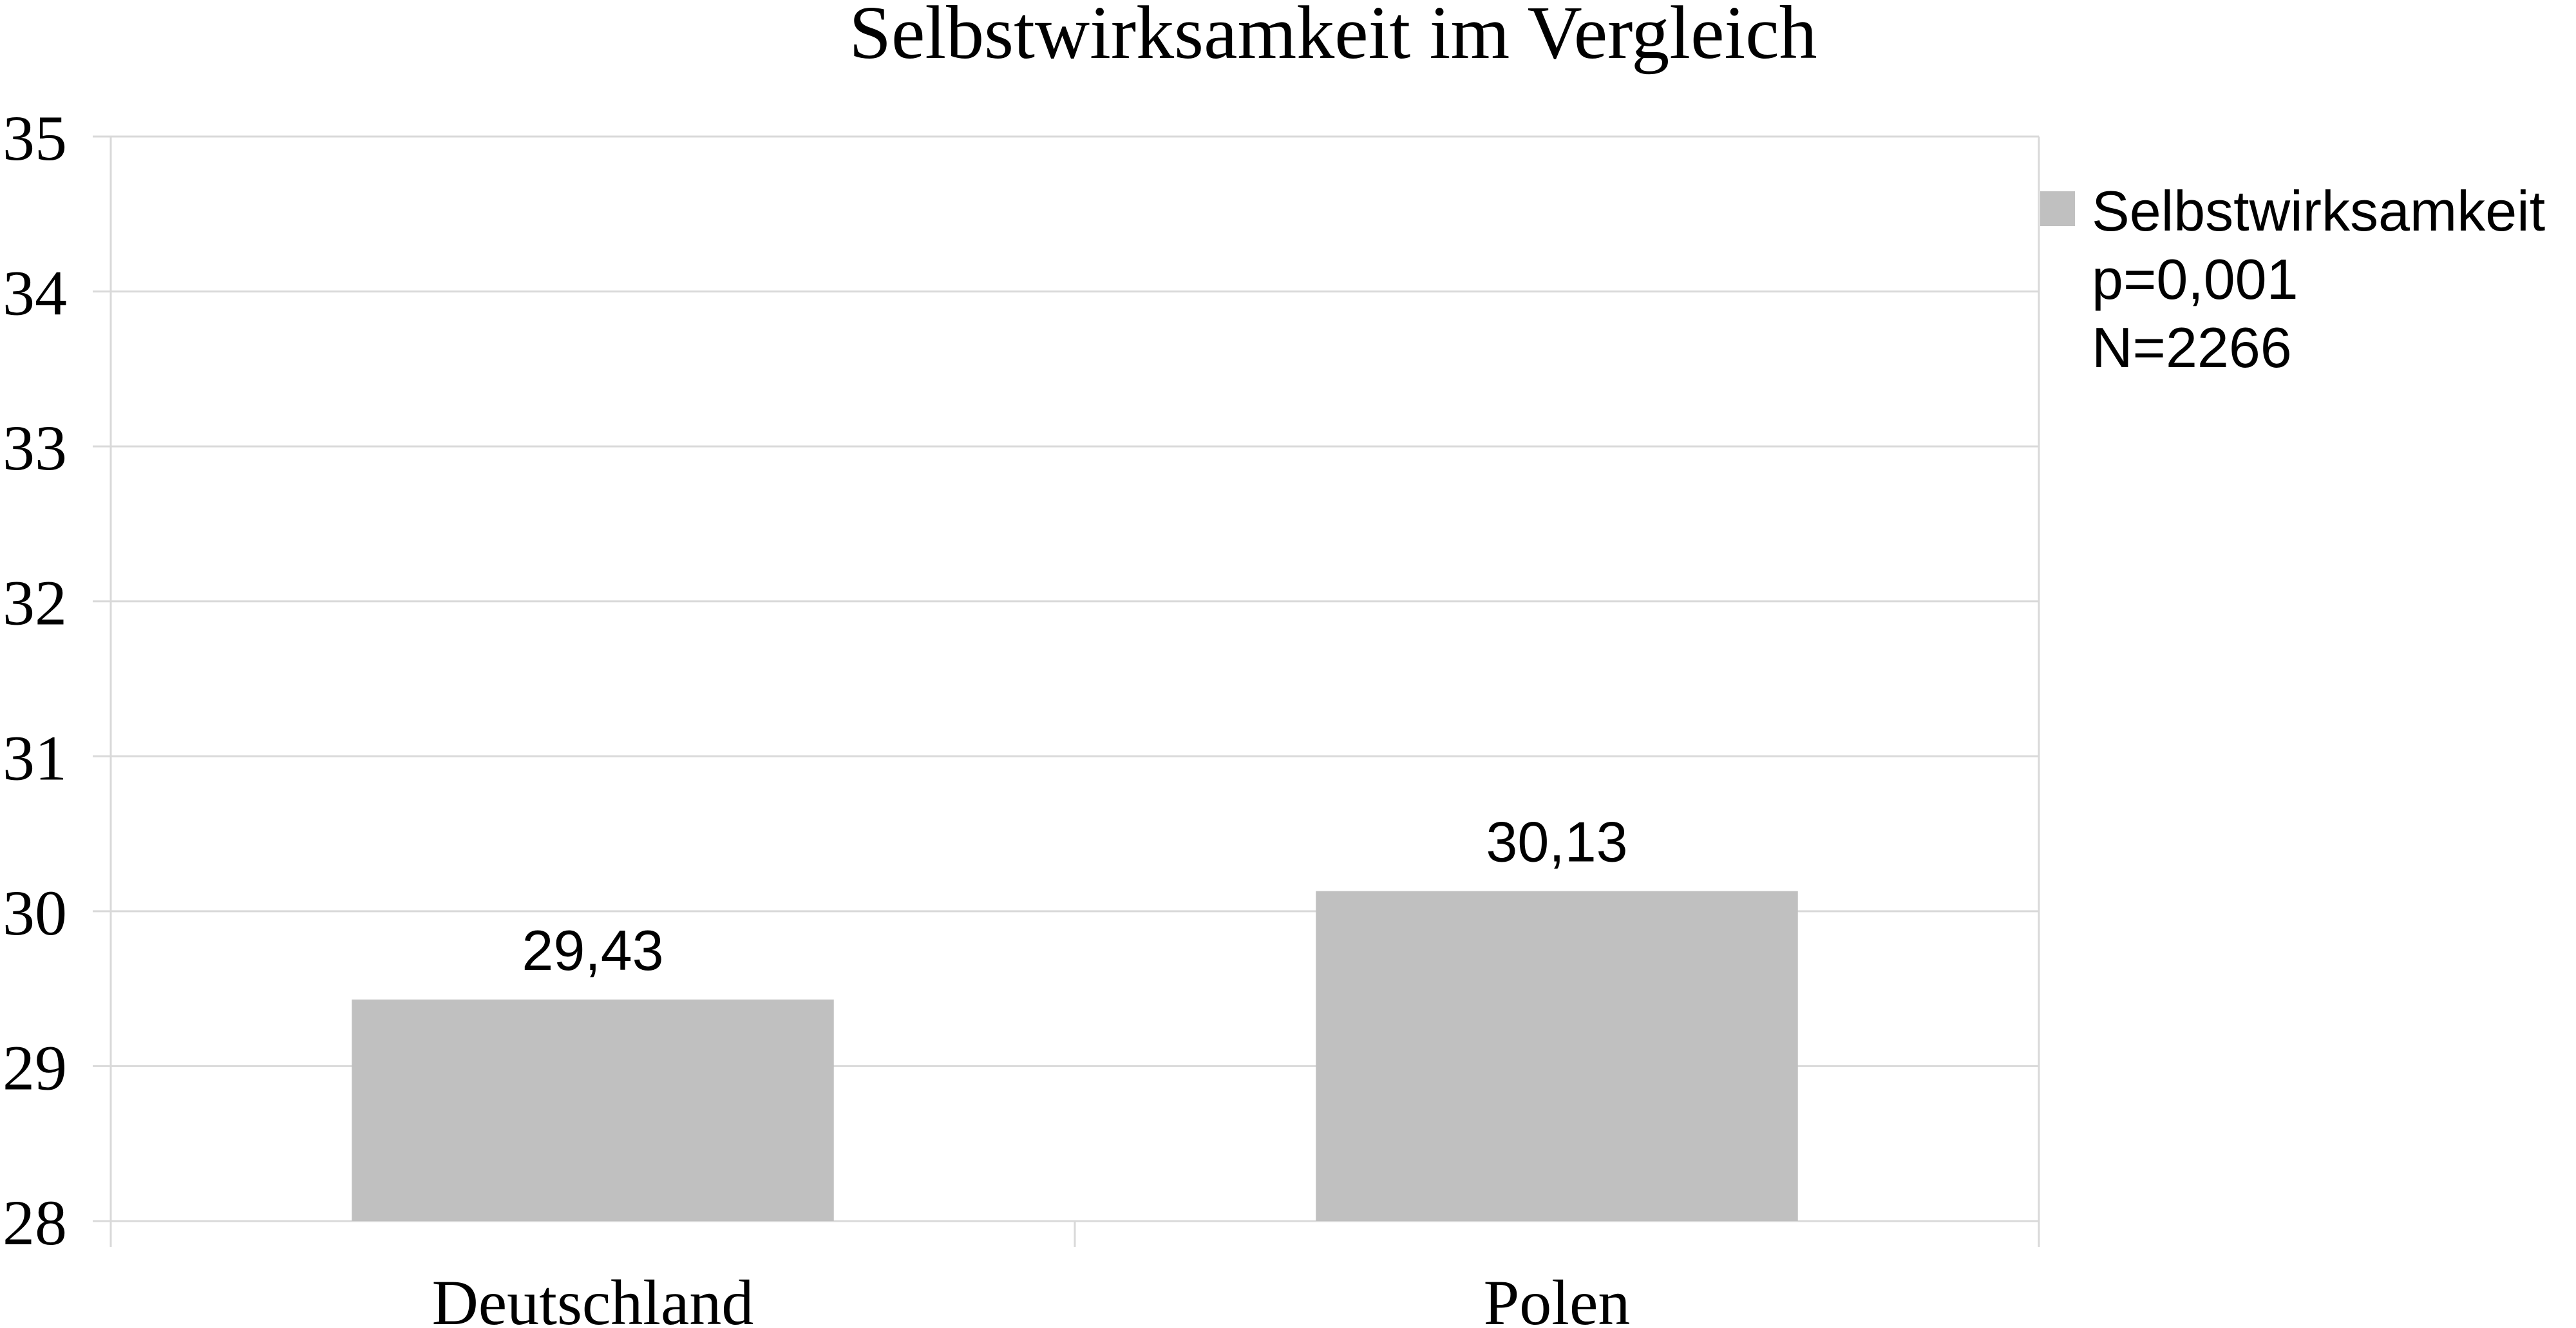  Describe the element at coordinates (35, 1222) in the screenshot. I see `y-tick-label-28: 28` at that location.